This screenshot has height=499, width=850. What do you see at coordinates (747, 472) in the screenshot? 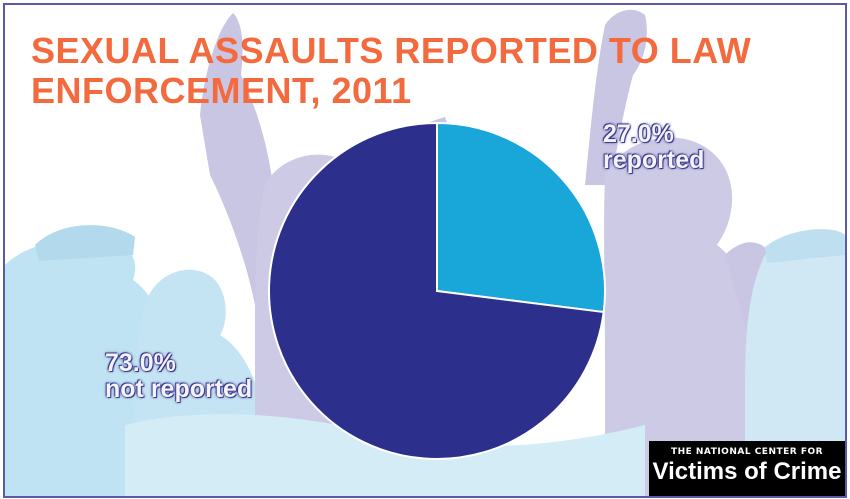
I see `logo-line-2: Victims of Crime` at bounding box center [747, 472].